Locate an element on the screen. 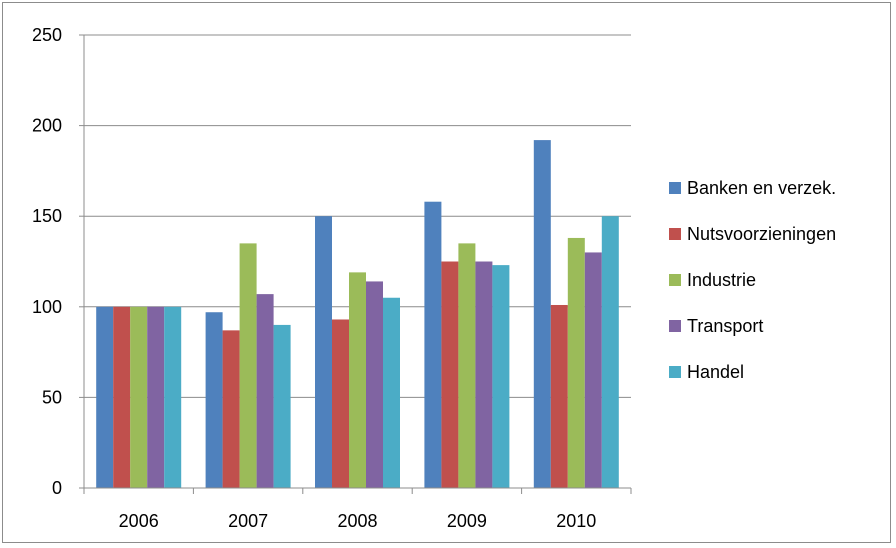 The image size is (896, 548). y-tick-label: 200 is located at coordinates (47, 126).